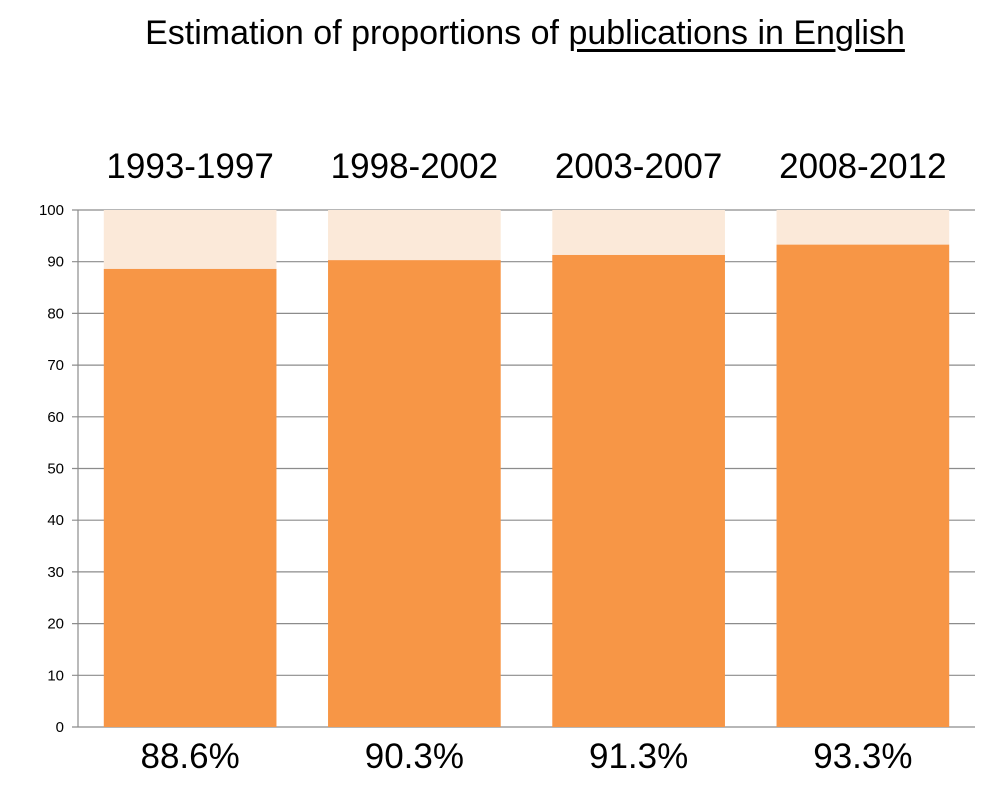  I want to click on y-tick-label: 90, so click(55, 262).